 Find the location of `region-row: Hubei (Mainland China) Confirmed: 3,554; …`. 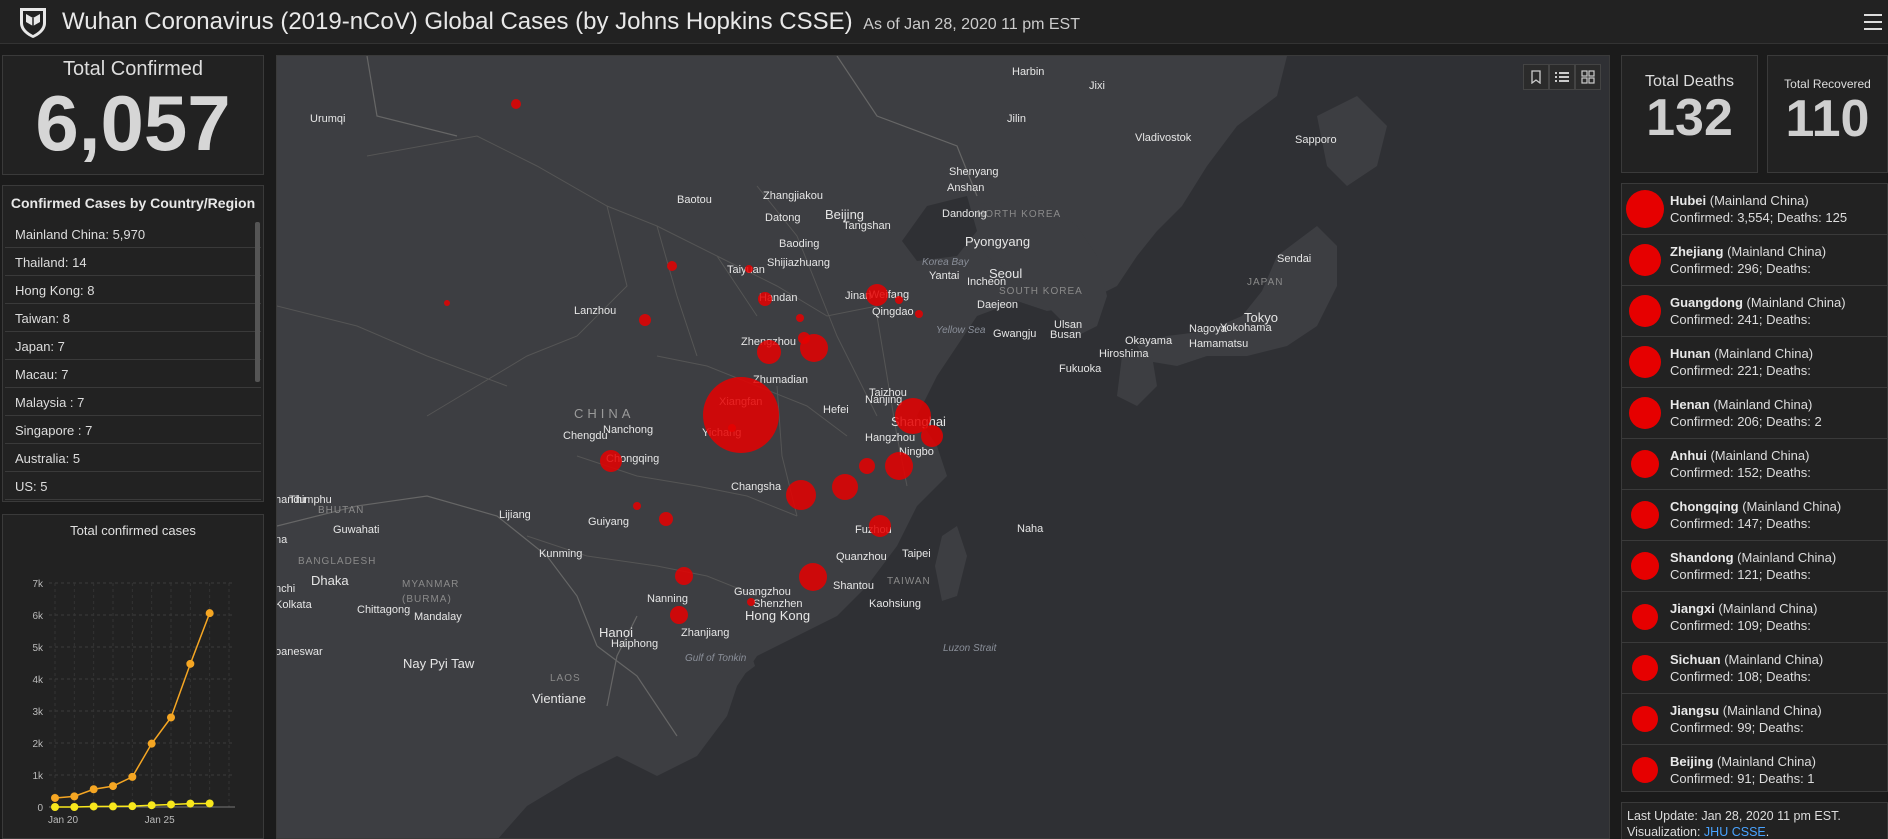

region-row: Hubei (Mainland China) Confirmed: 3,554; … is located at coordinates (1754, 209).